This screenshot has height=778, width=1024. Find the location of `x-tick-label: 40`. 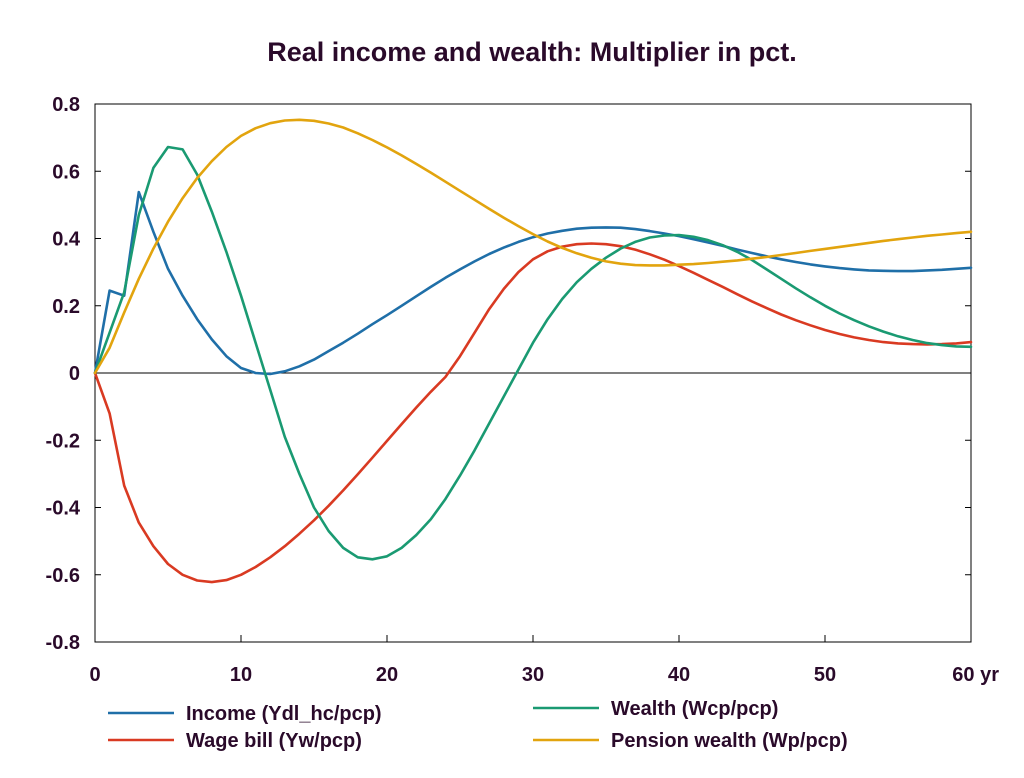

x-tick-label: 40 is located at coordinates (679, 675).